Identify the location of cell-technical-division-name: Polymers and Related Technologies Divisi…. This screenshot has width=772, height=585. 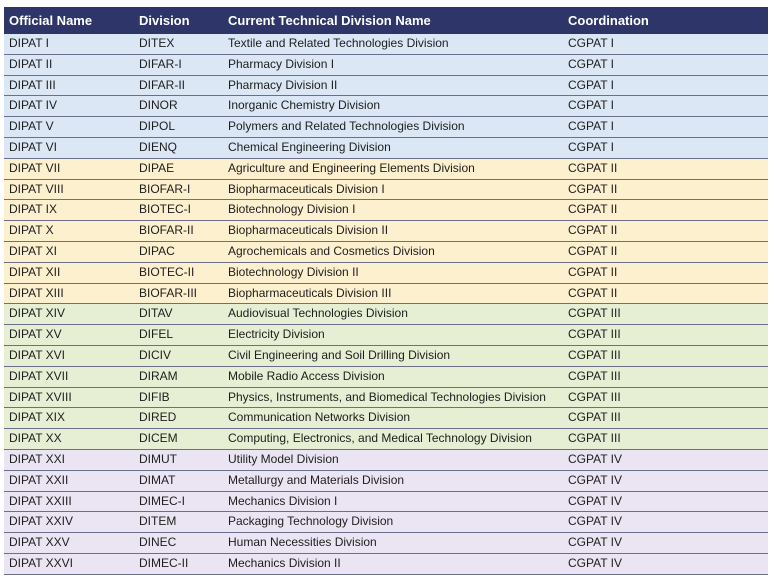
(393, 127).